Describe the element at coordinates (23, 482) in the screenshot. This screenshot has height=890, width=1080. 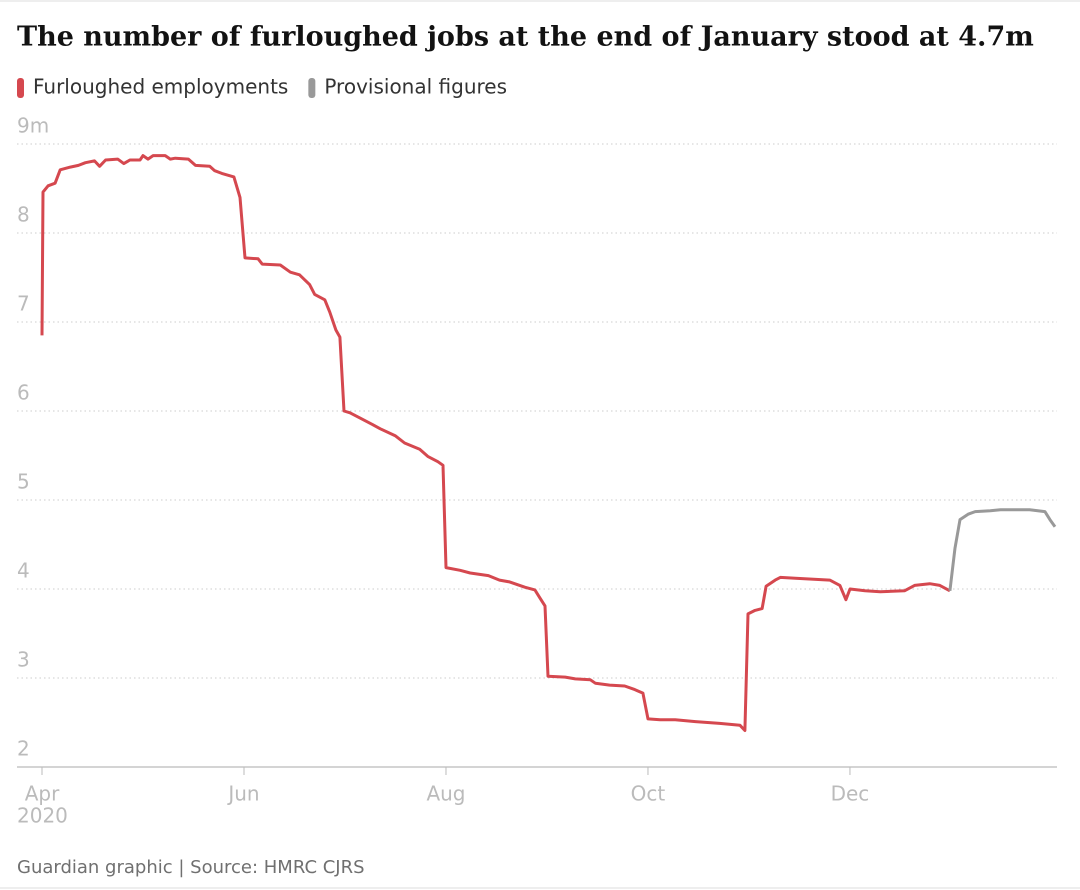
I see `y-tick-label: 5` at that location.